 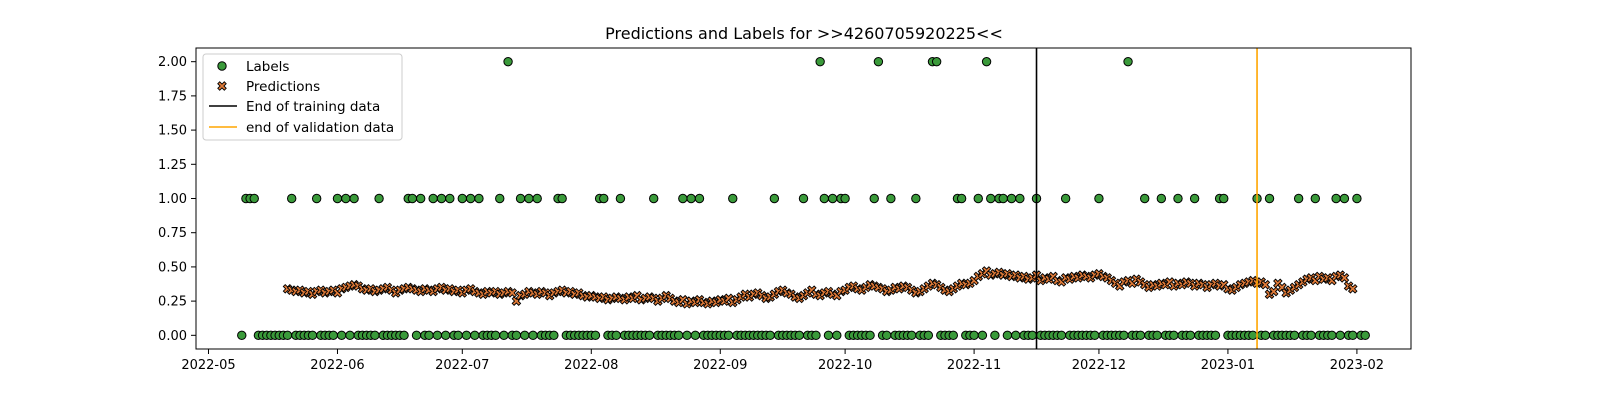 I want to click on legend-labels-text: Labels, so click(x=267, y=67).